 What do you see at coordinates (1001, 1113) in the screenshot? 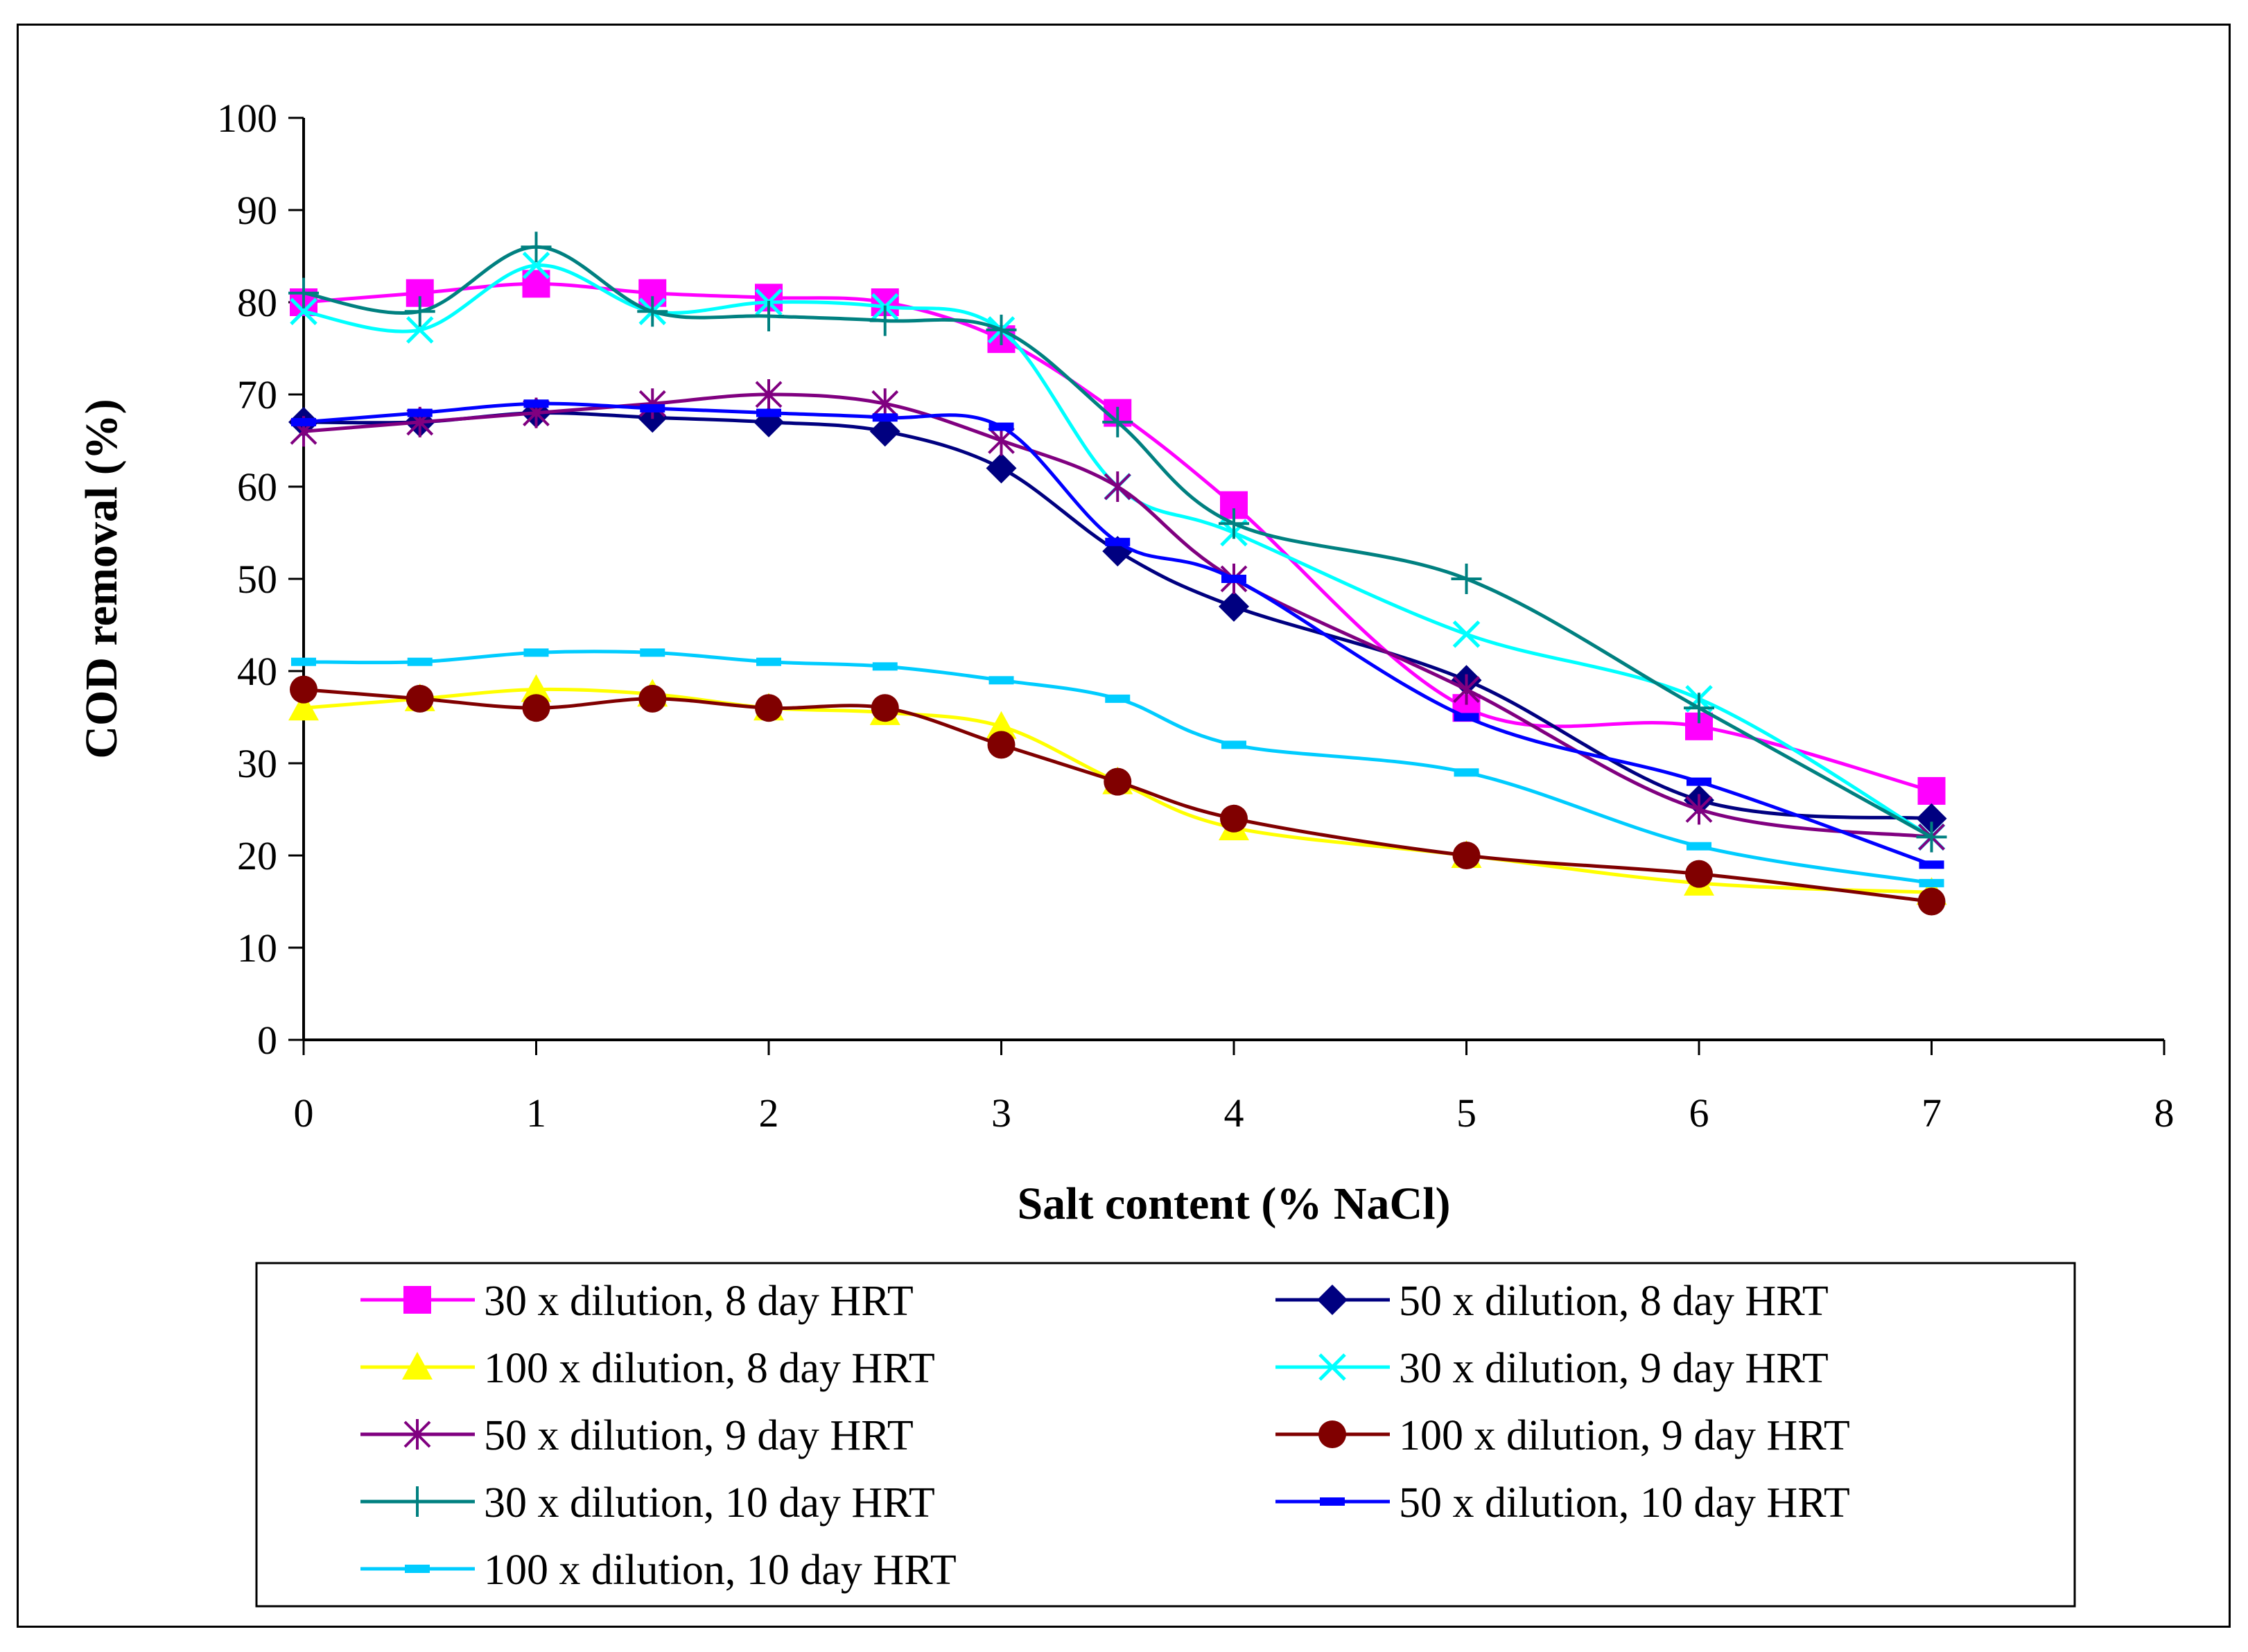
I see `x-tick-label: 3` at bounding box center [1001, 1113].